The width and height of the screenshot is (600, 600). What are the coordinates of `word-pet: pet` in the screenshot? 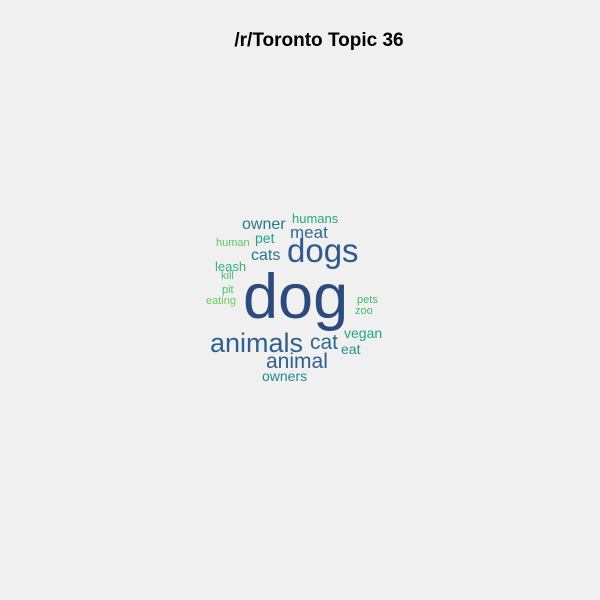 It's located at (265, 238).